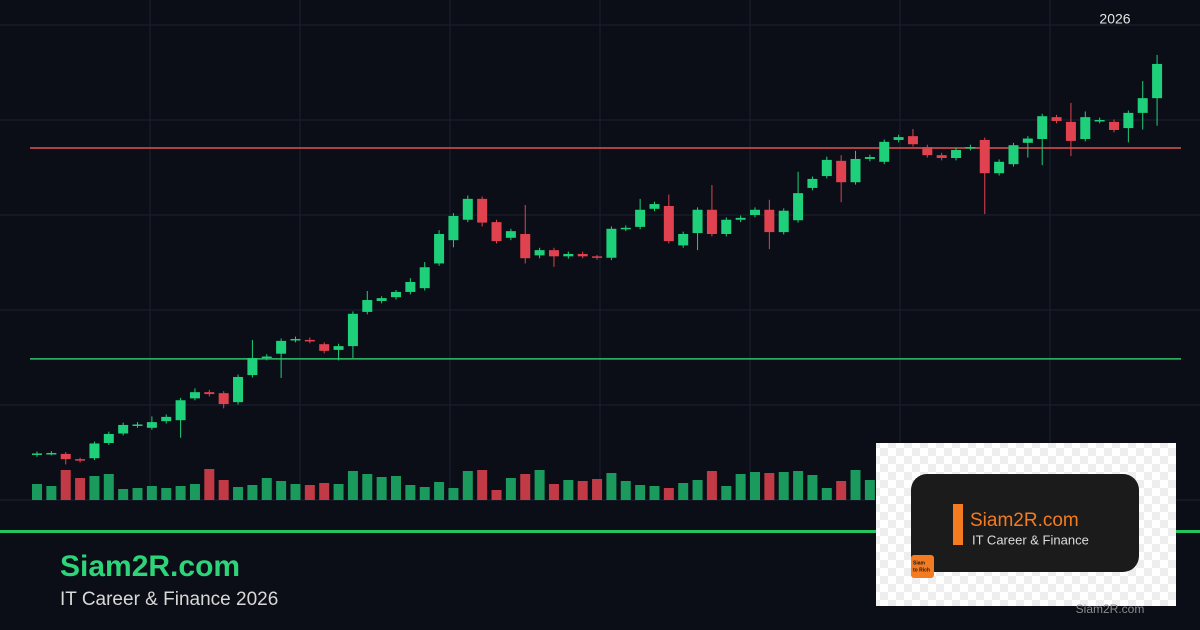 This screenshot has width=1200, height=630. I want to click on watermark: Siam2R.com, so click(1110, 609).